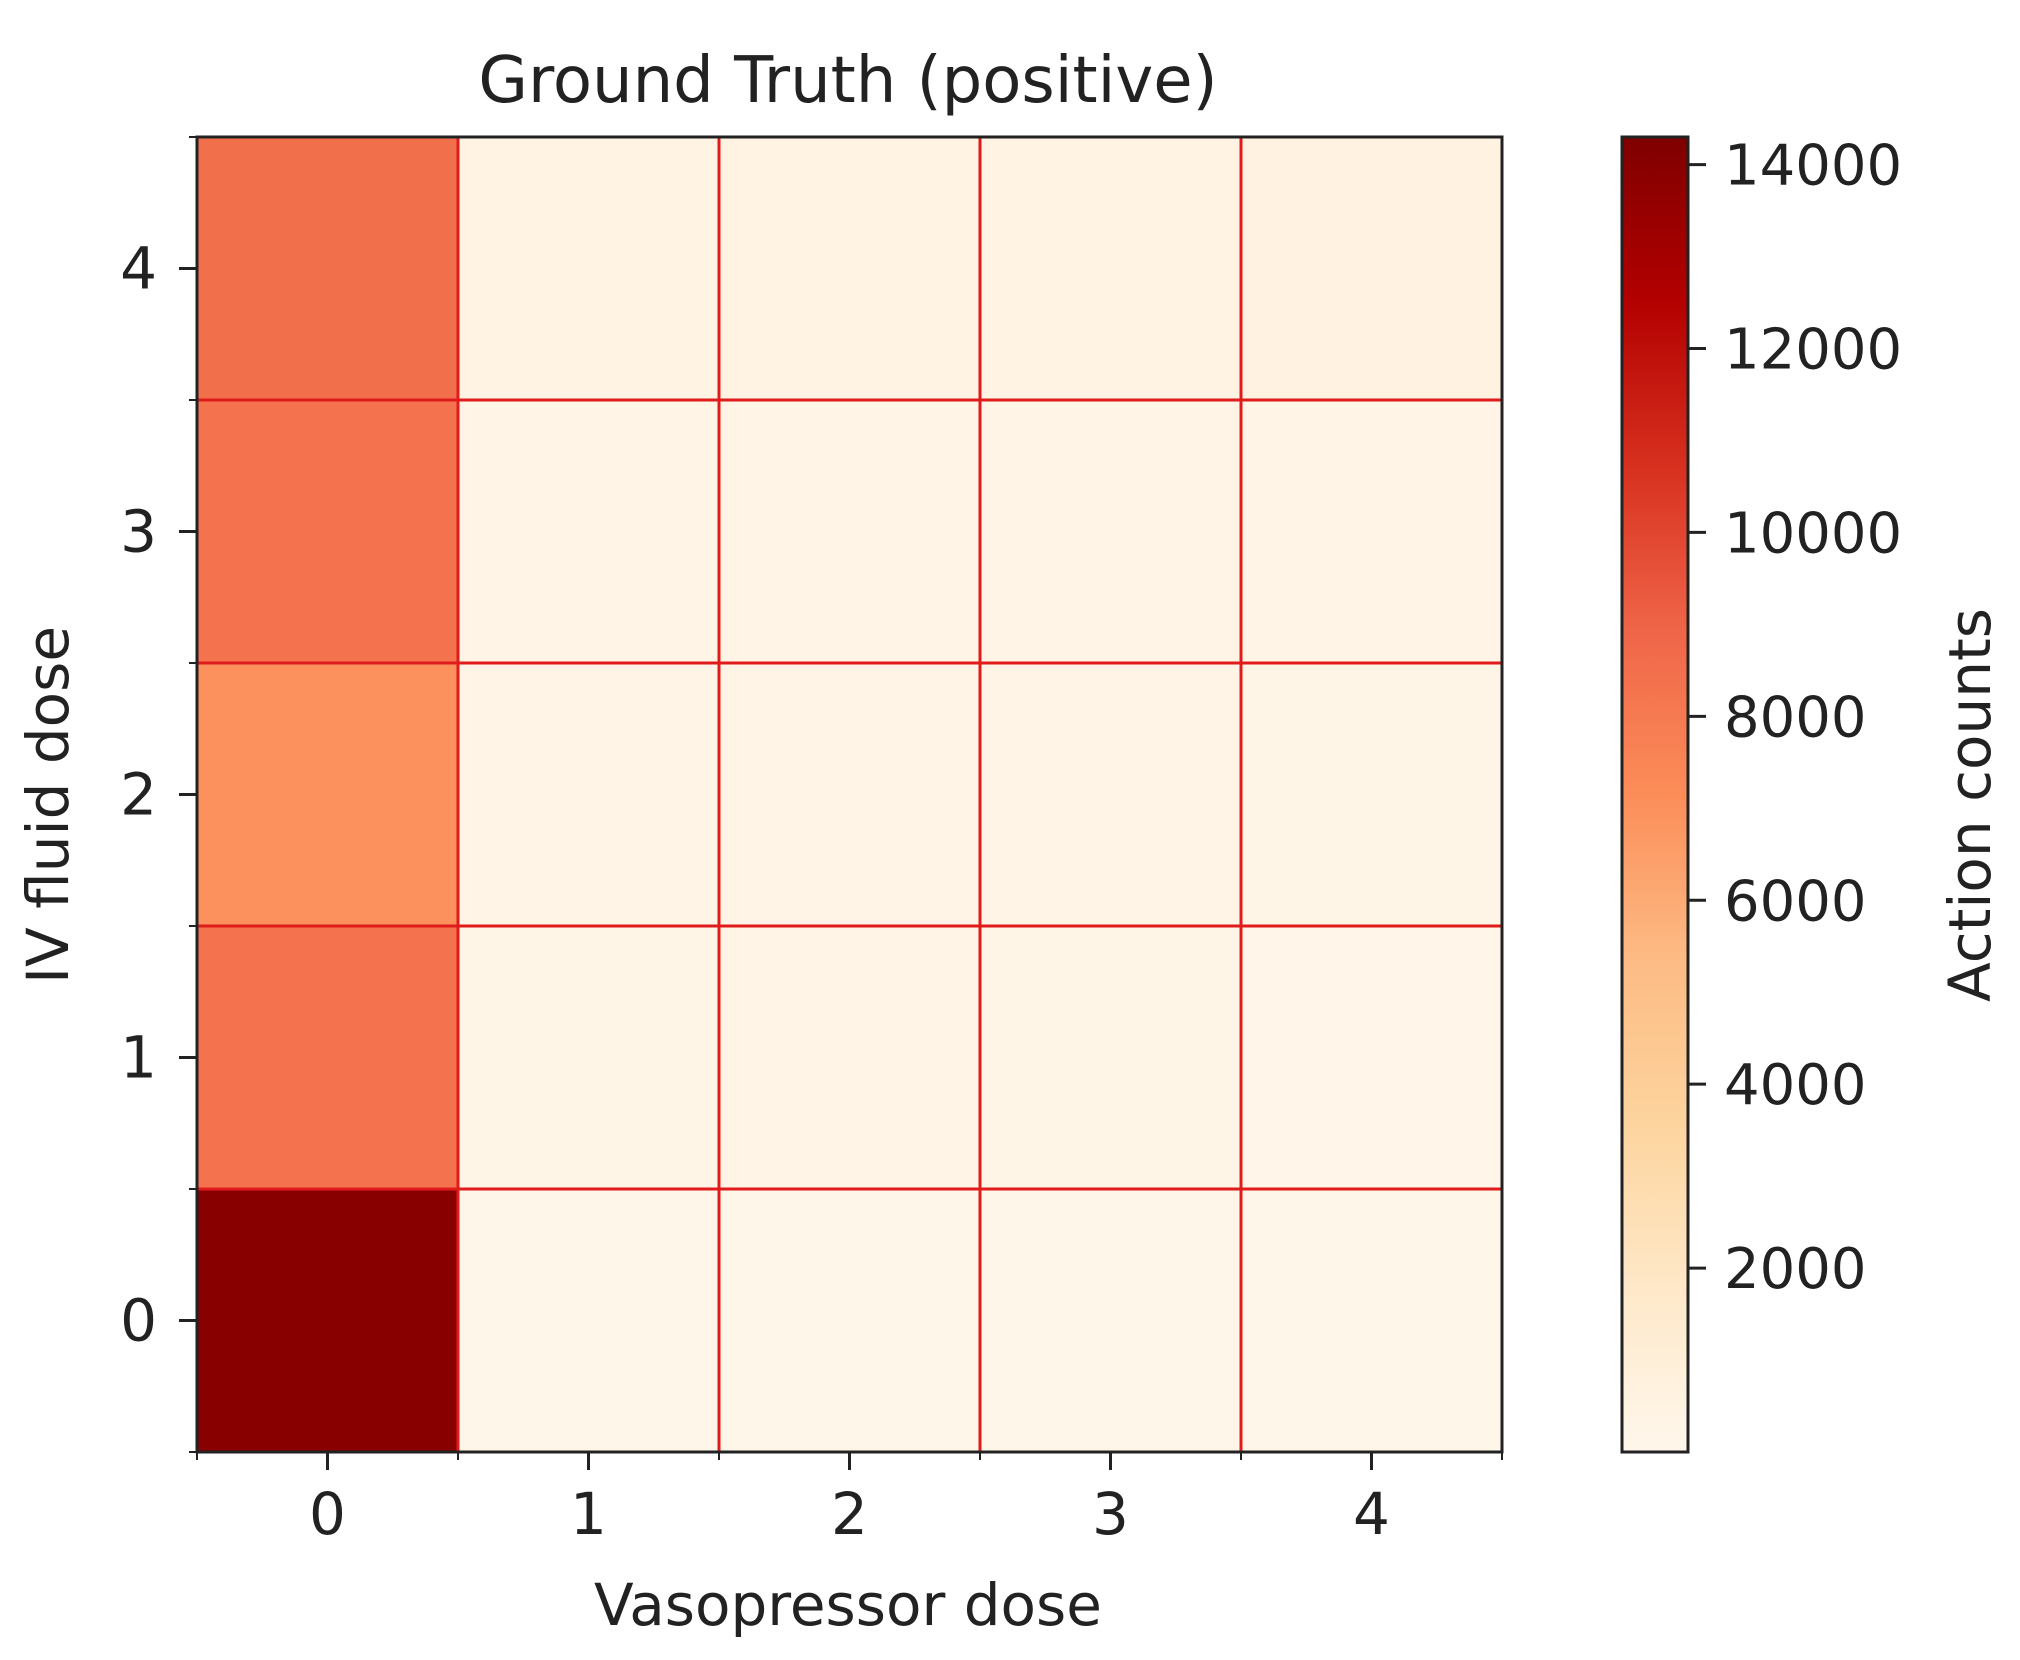  What do you see at coordinates (158, 794) in the screenshot?
I see `y-axis-ticks: 0 1 2 3 4` at bounding box center [158, 794].